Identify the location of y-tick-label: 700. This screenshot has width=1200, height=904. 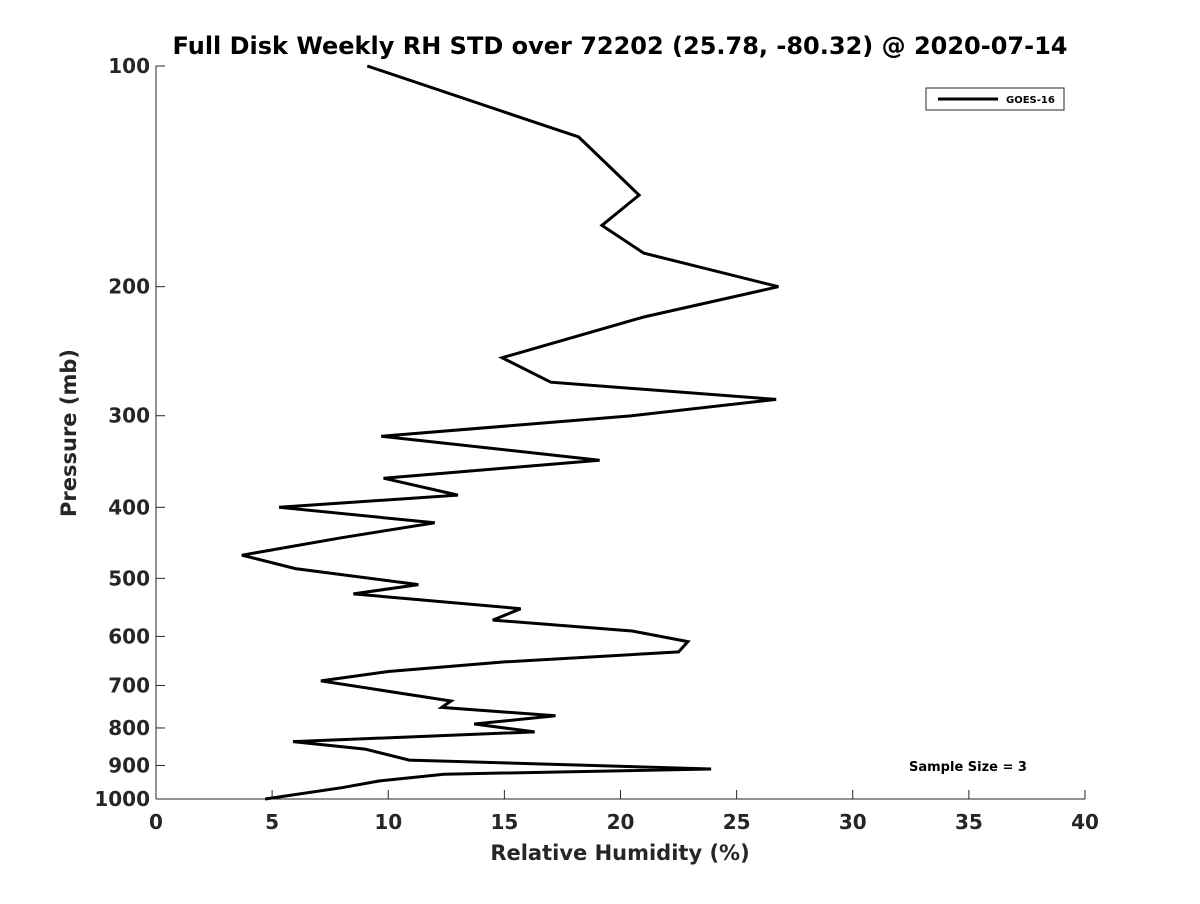
(129, 685).